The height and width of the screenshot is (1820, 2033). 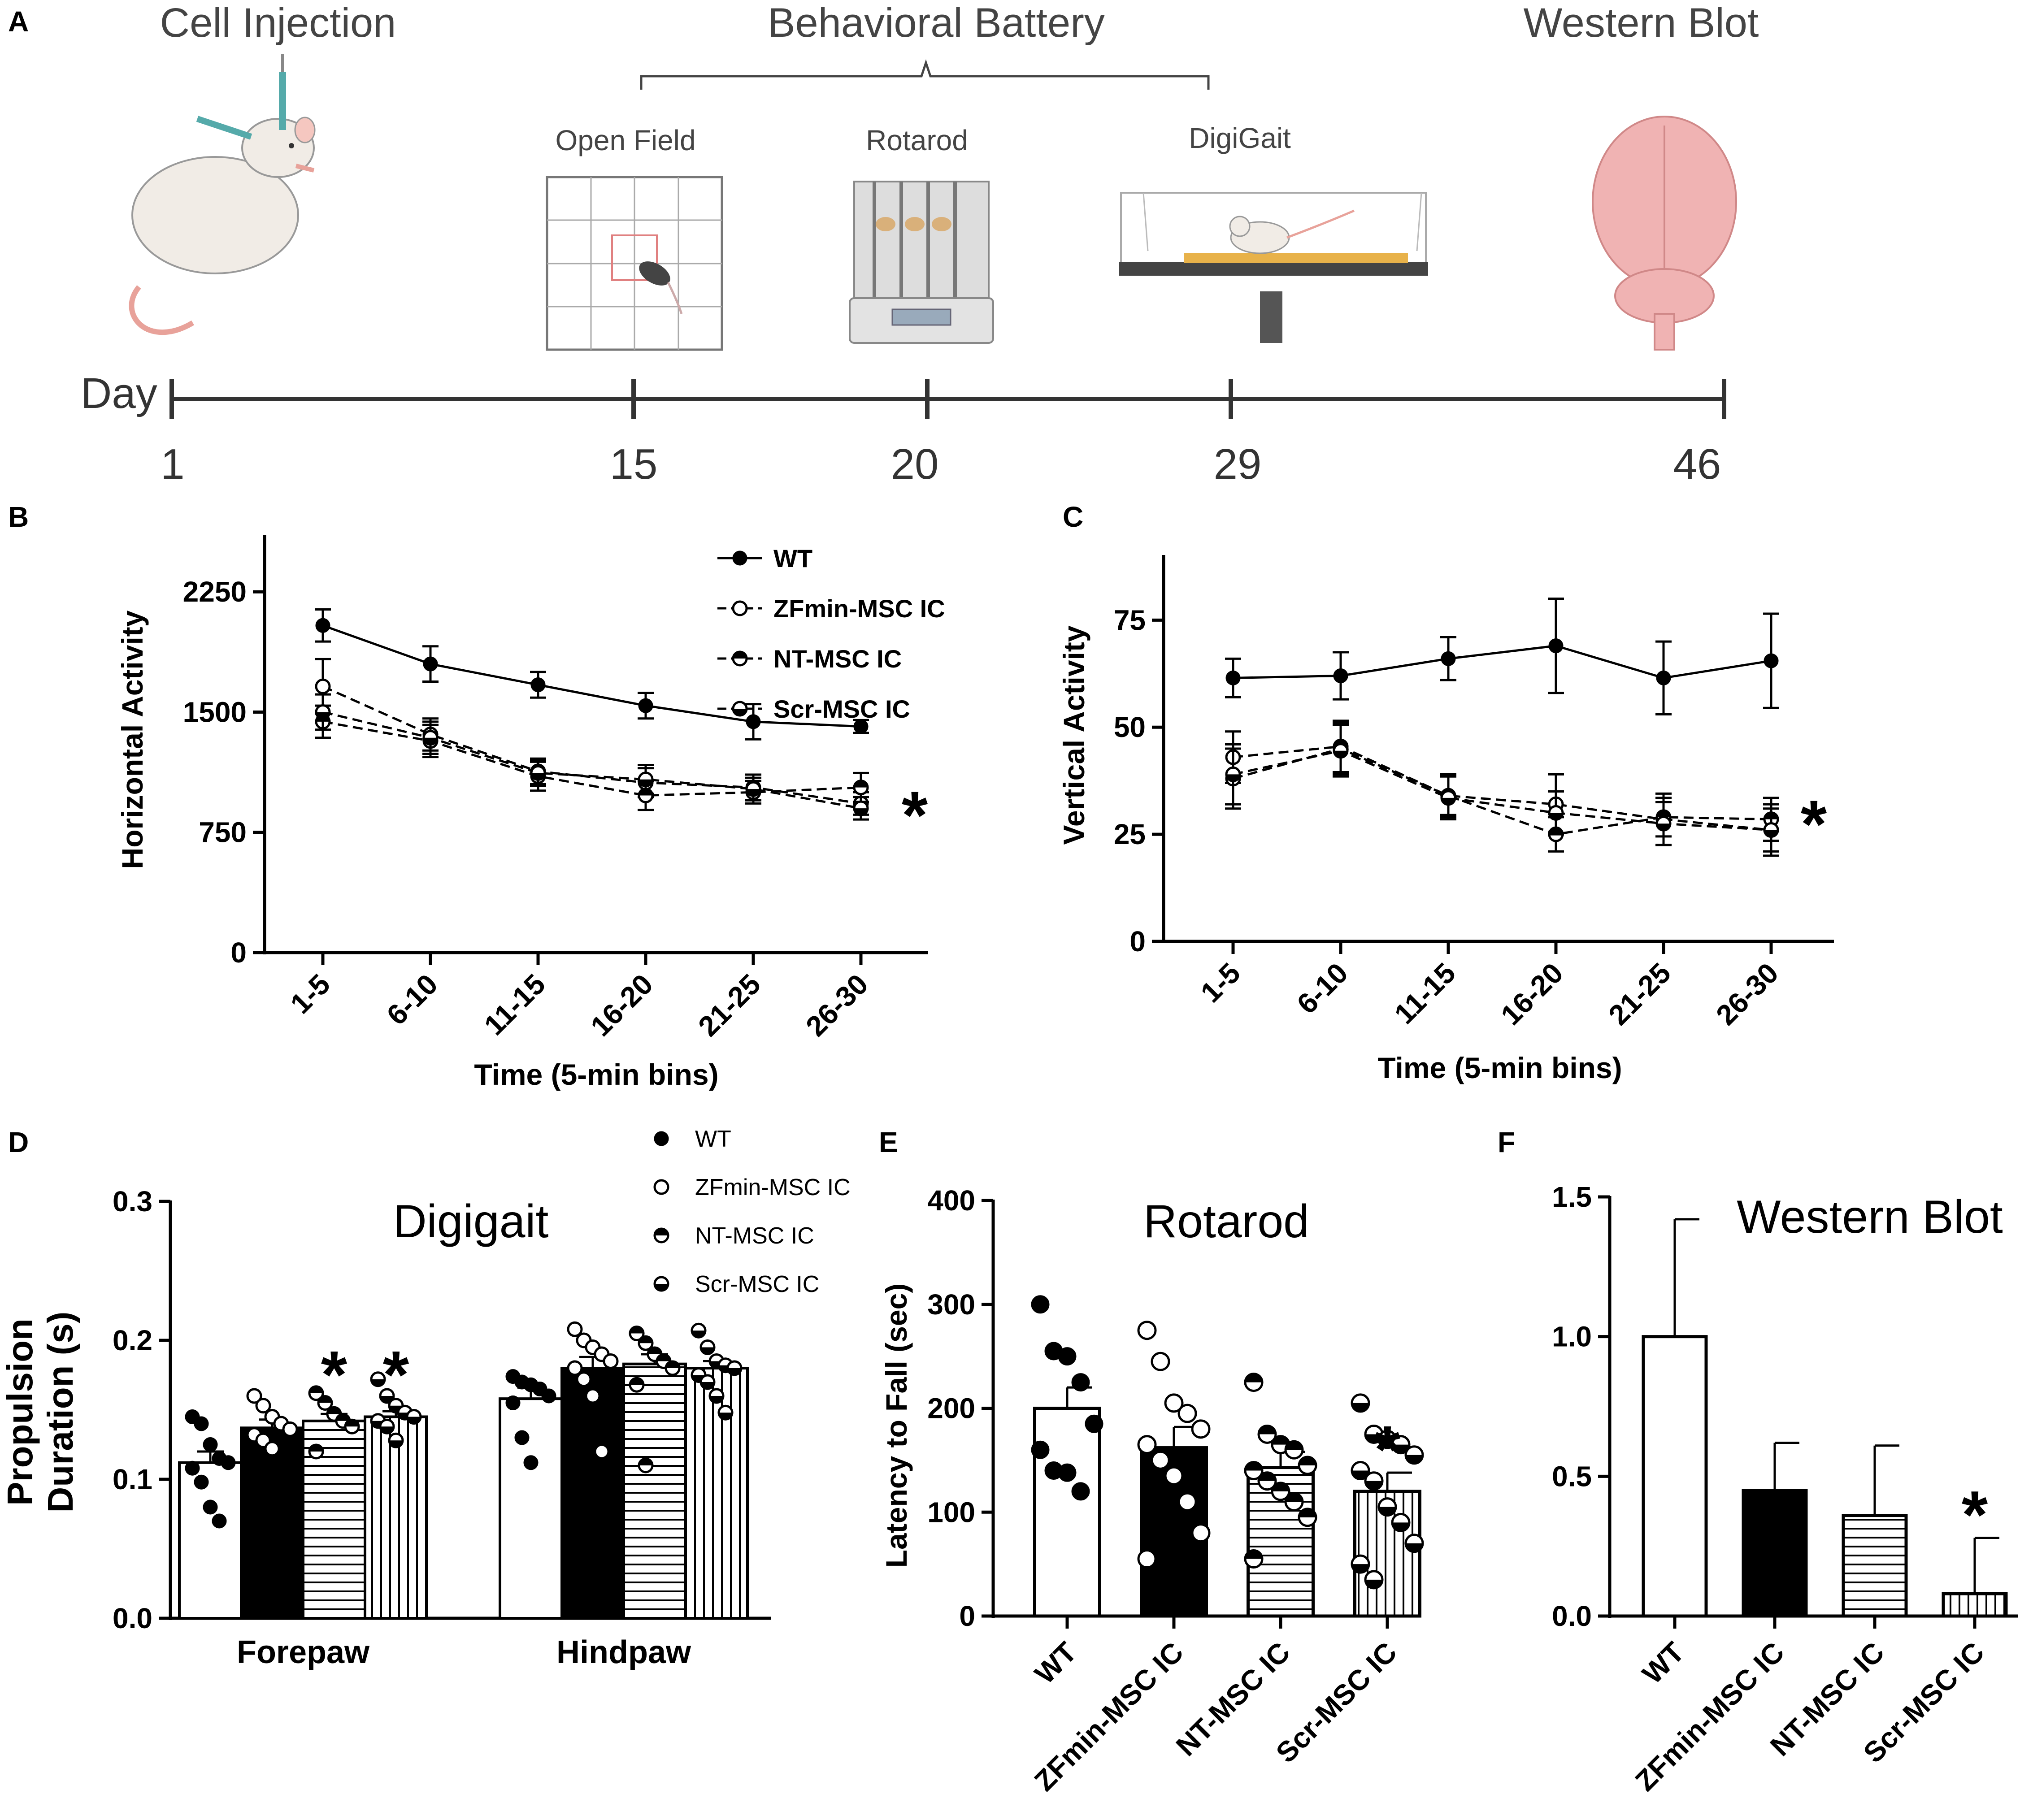 What do you see at coordinates (1130, 620) in the screenshot?
I see `y-tick-label: 75` at bounding box center [1130, 620].